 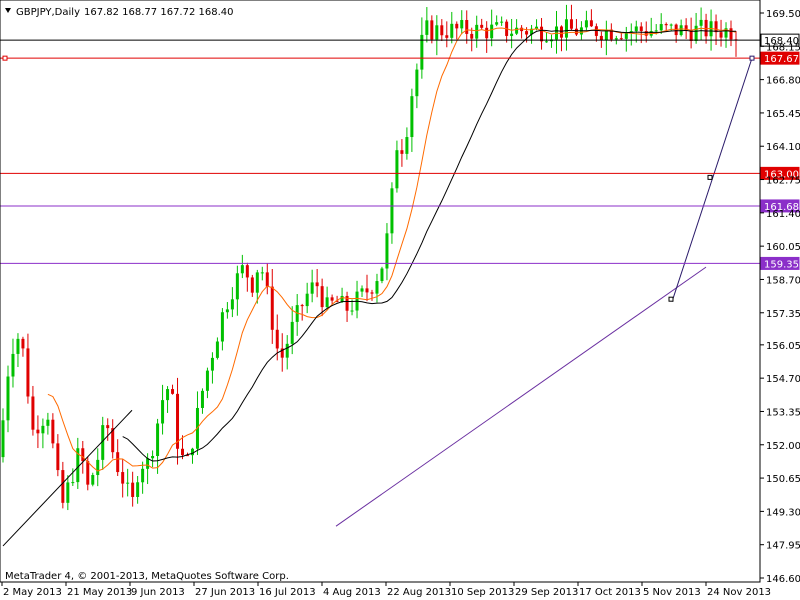 I want to click on y-tick-label: 154.70, so click(x=783, y=379).